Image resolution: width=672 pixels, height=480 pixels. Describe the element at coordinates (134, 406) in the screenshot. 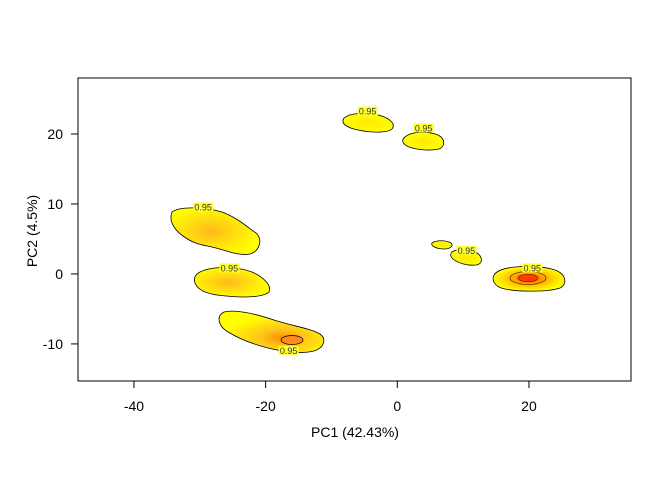

I see `x-tick-label: -40` at that location.